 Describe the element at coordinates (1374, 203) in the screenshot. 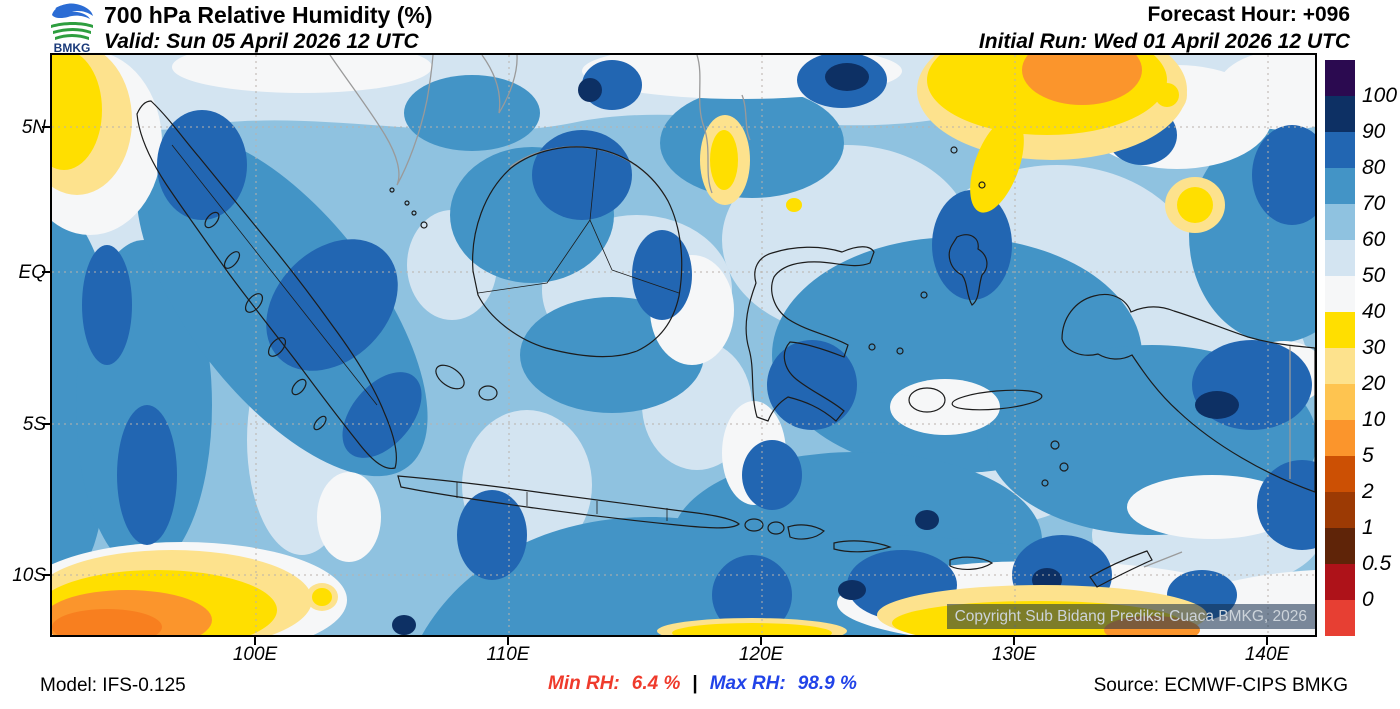

I see `legend-tick-label: 70` at that location.